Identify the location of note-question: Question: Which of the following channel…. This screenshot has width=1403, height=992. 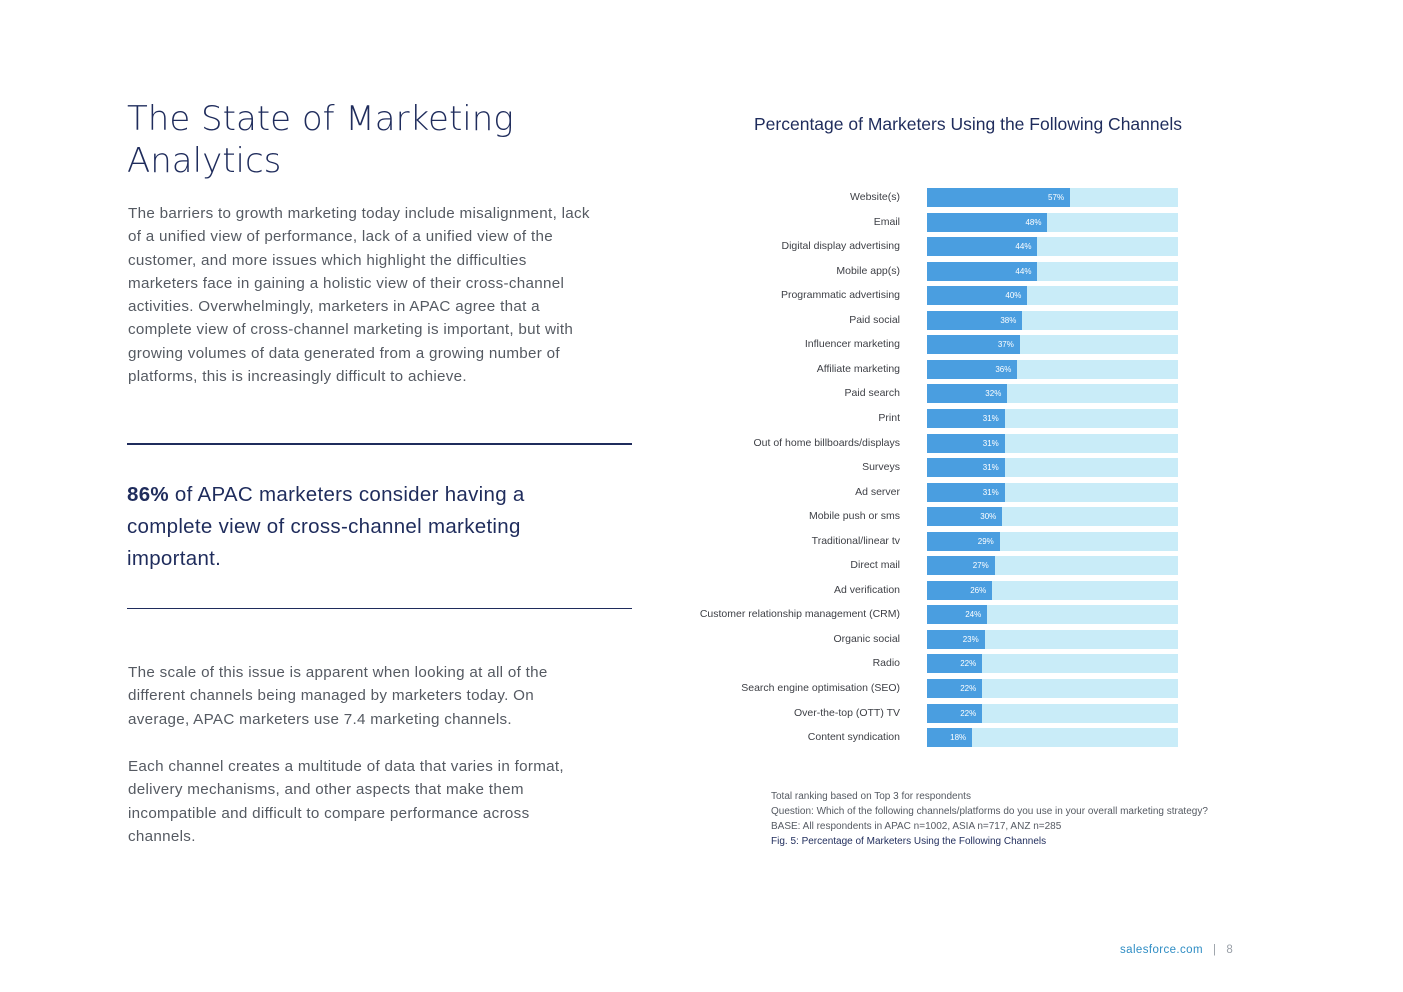
(989, 811).